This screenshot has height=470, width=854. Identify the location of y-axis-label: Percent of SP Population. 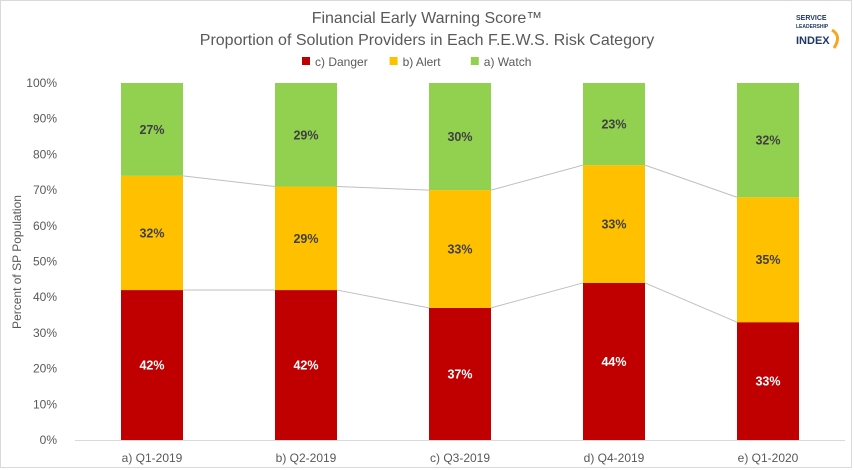
(17, 262).